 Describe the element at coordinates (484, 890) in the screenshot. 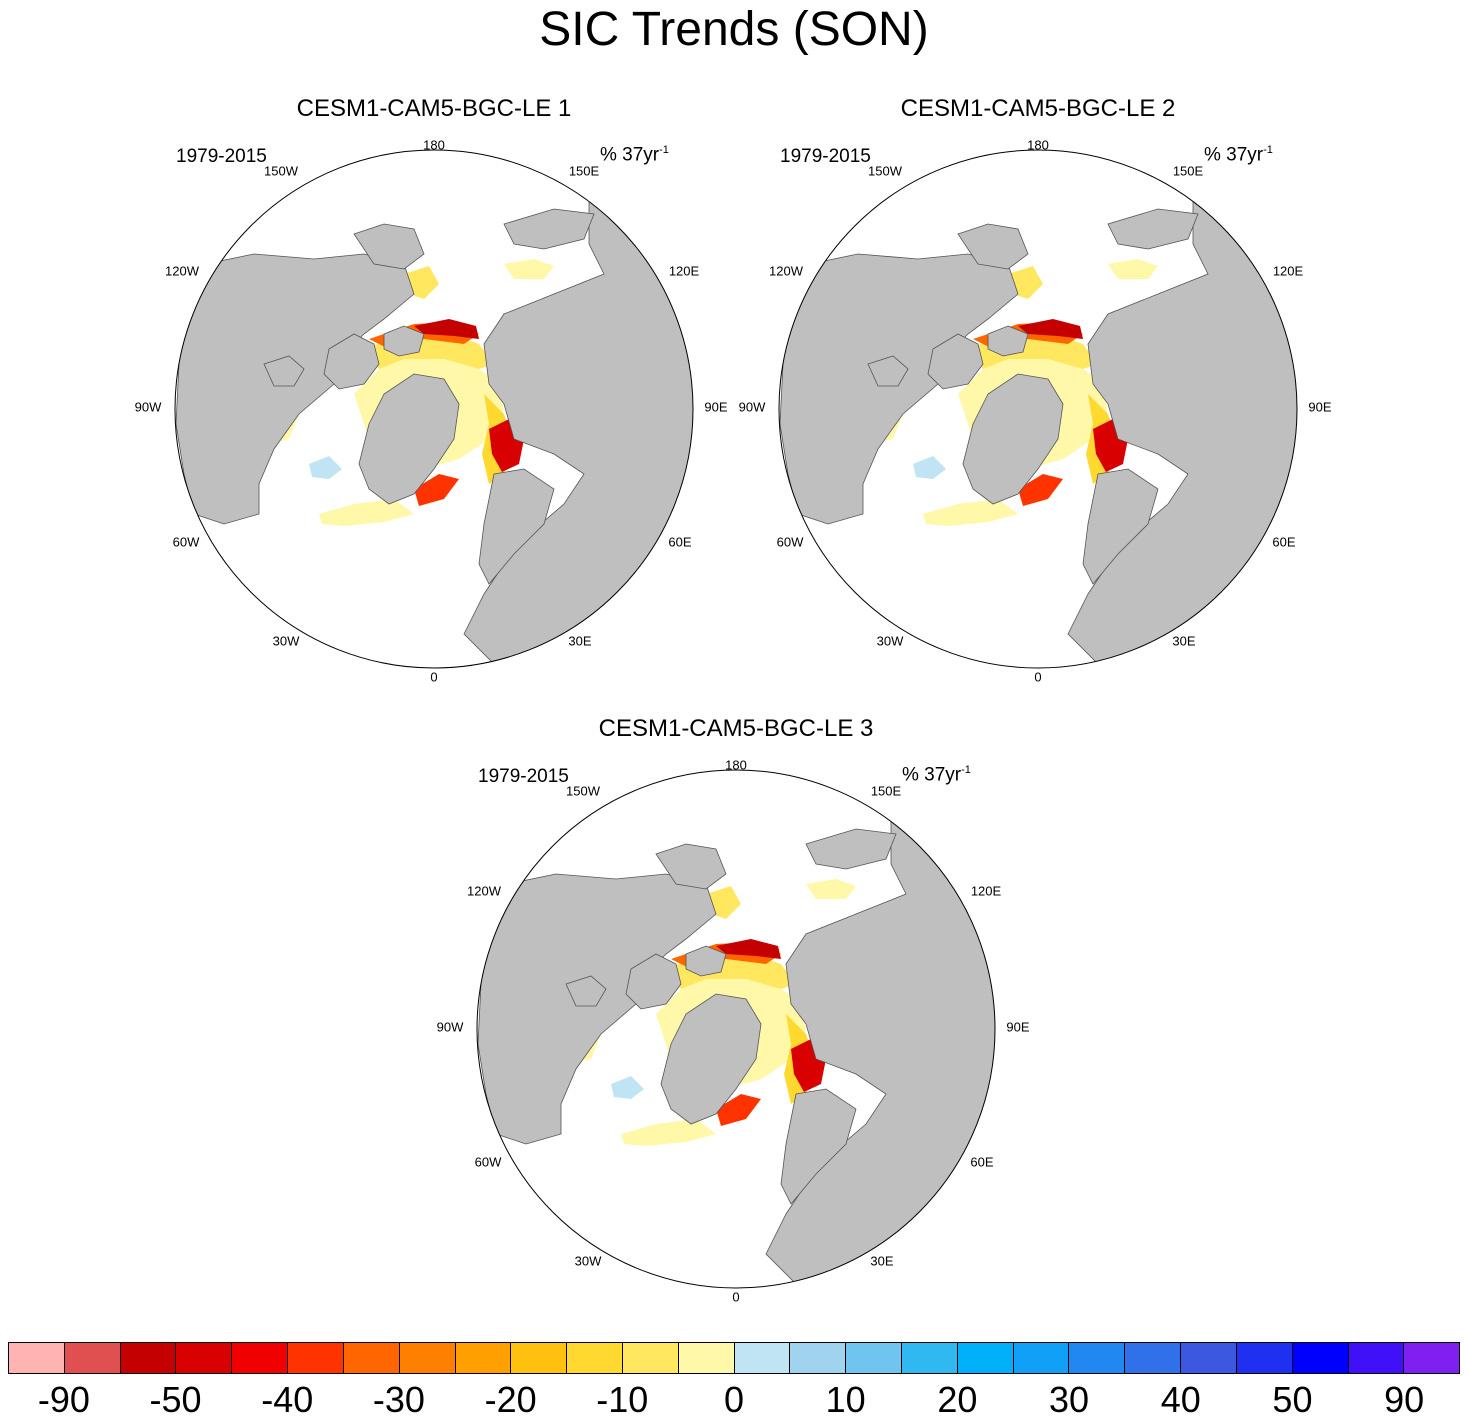

I see `longitude-label: 120W` at that location.